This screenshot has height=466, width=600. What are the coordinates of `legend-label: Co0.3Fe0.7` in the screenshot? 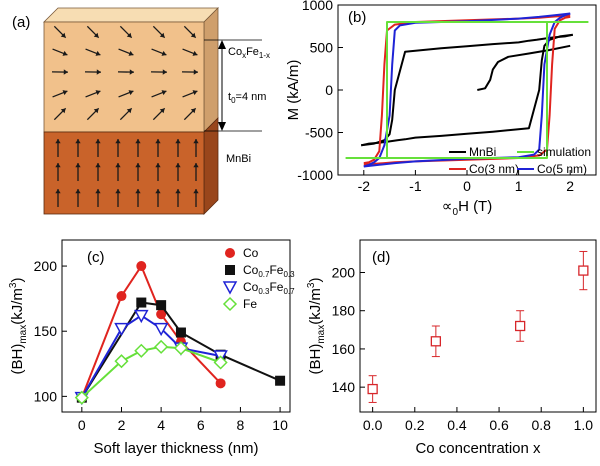 It's located at (269, 288).